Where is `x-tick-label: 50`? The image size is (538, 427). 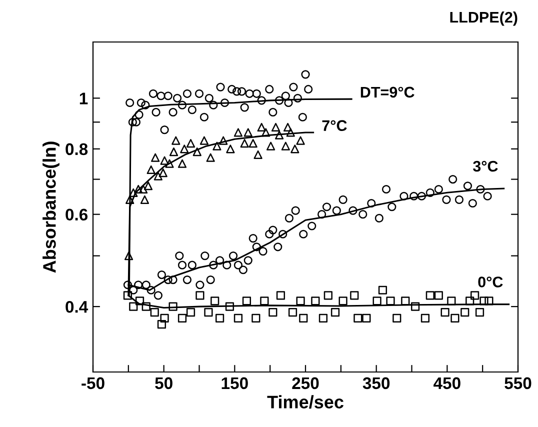 x-tick-label: 50 is located at coordinates (163, 383).